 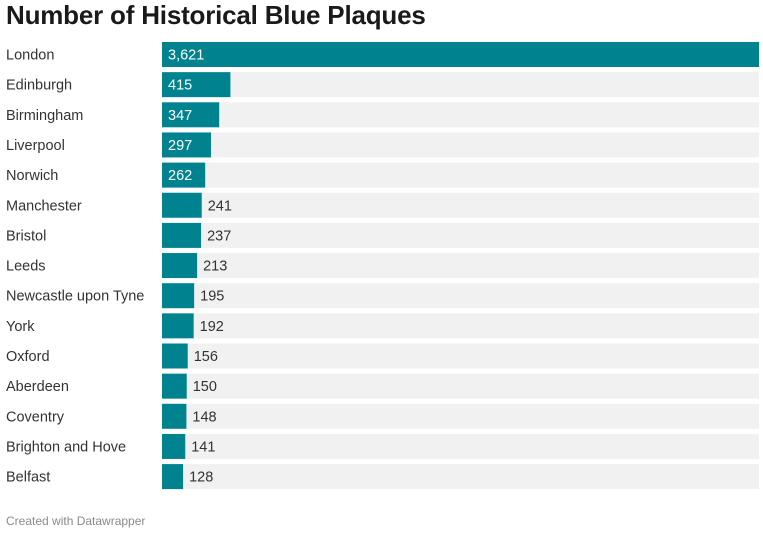 What do you see at coordinates (220, 206) in the screenshot?
I see `value-label: 241` at bounding box center [220, 206].